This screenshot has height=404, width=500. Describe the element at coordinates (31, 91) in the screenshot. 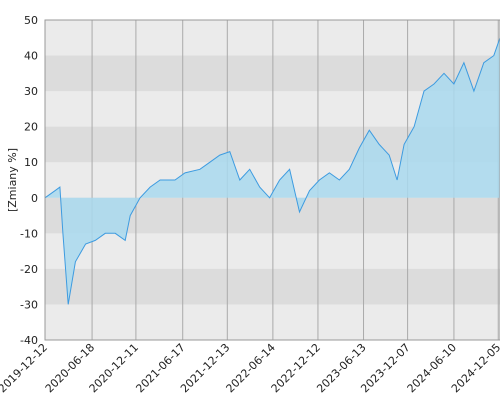

I see `y-tick-label: 30` at that location.